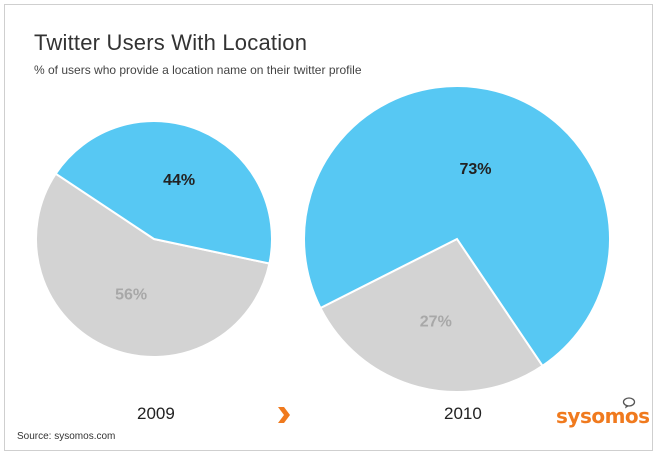 The width and height of the screenshot is (659, 457). I want to click on chevron-right-icon, so click(284, 415).